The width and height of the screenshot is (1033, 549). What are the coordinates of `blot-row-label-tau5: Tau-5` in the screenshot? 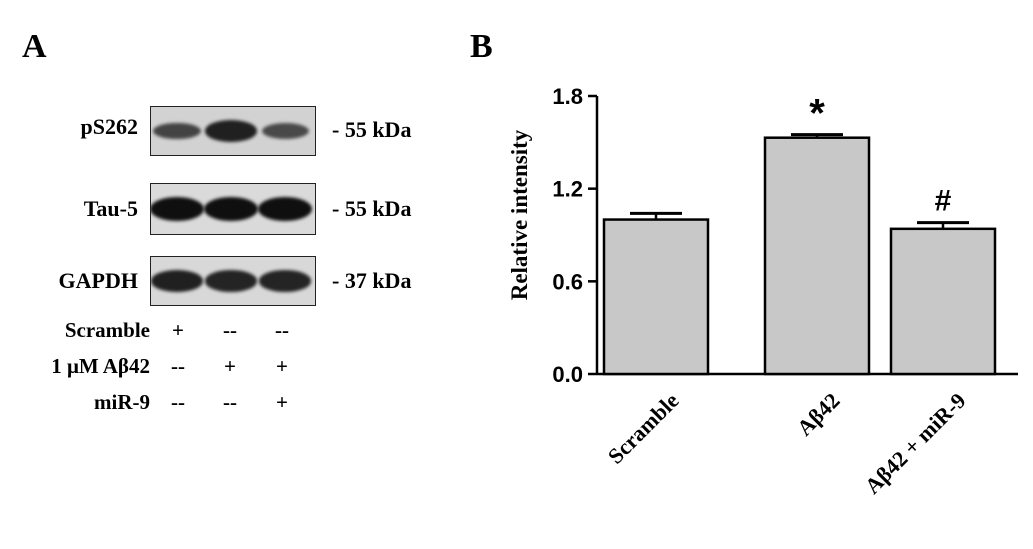 It's located at (110, 208).